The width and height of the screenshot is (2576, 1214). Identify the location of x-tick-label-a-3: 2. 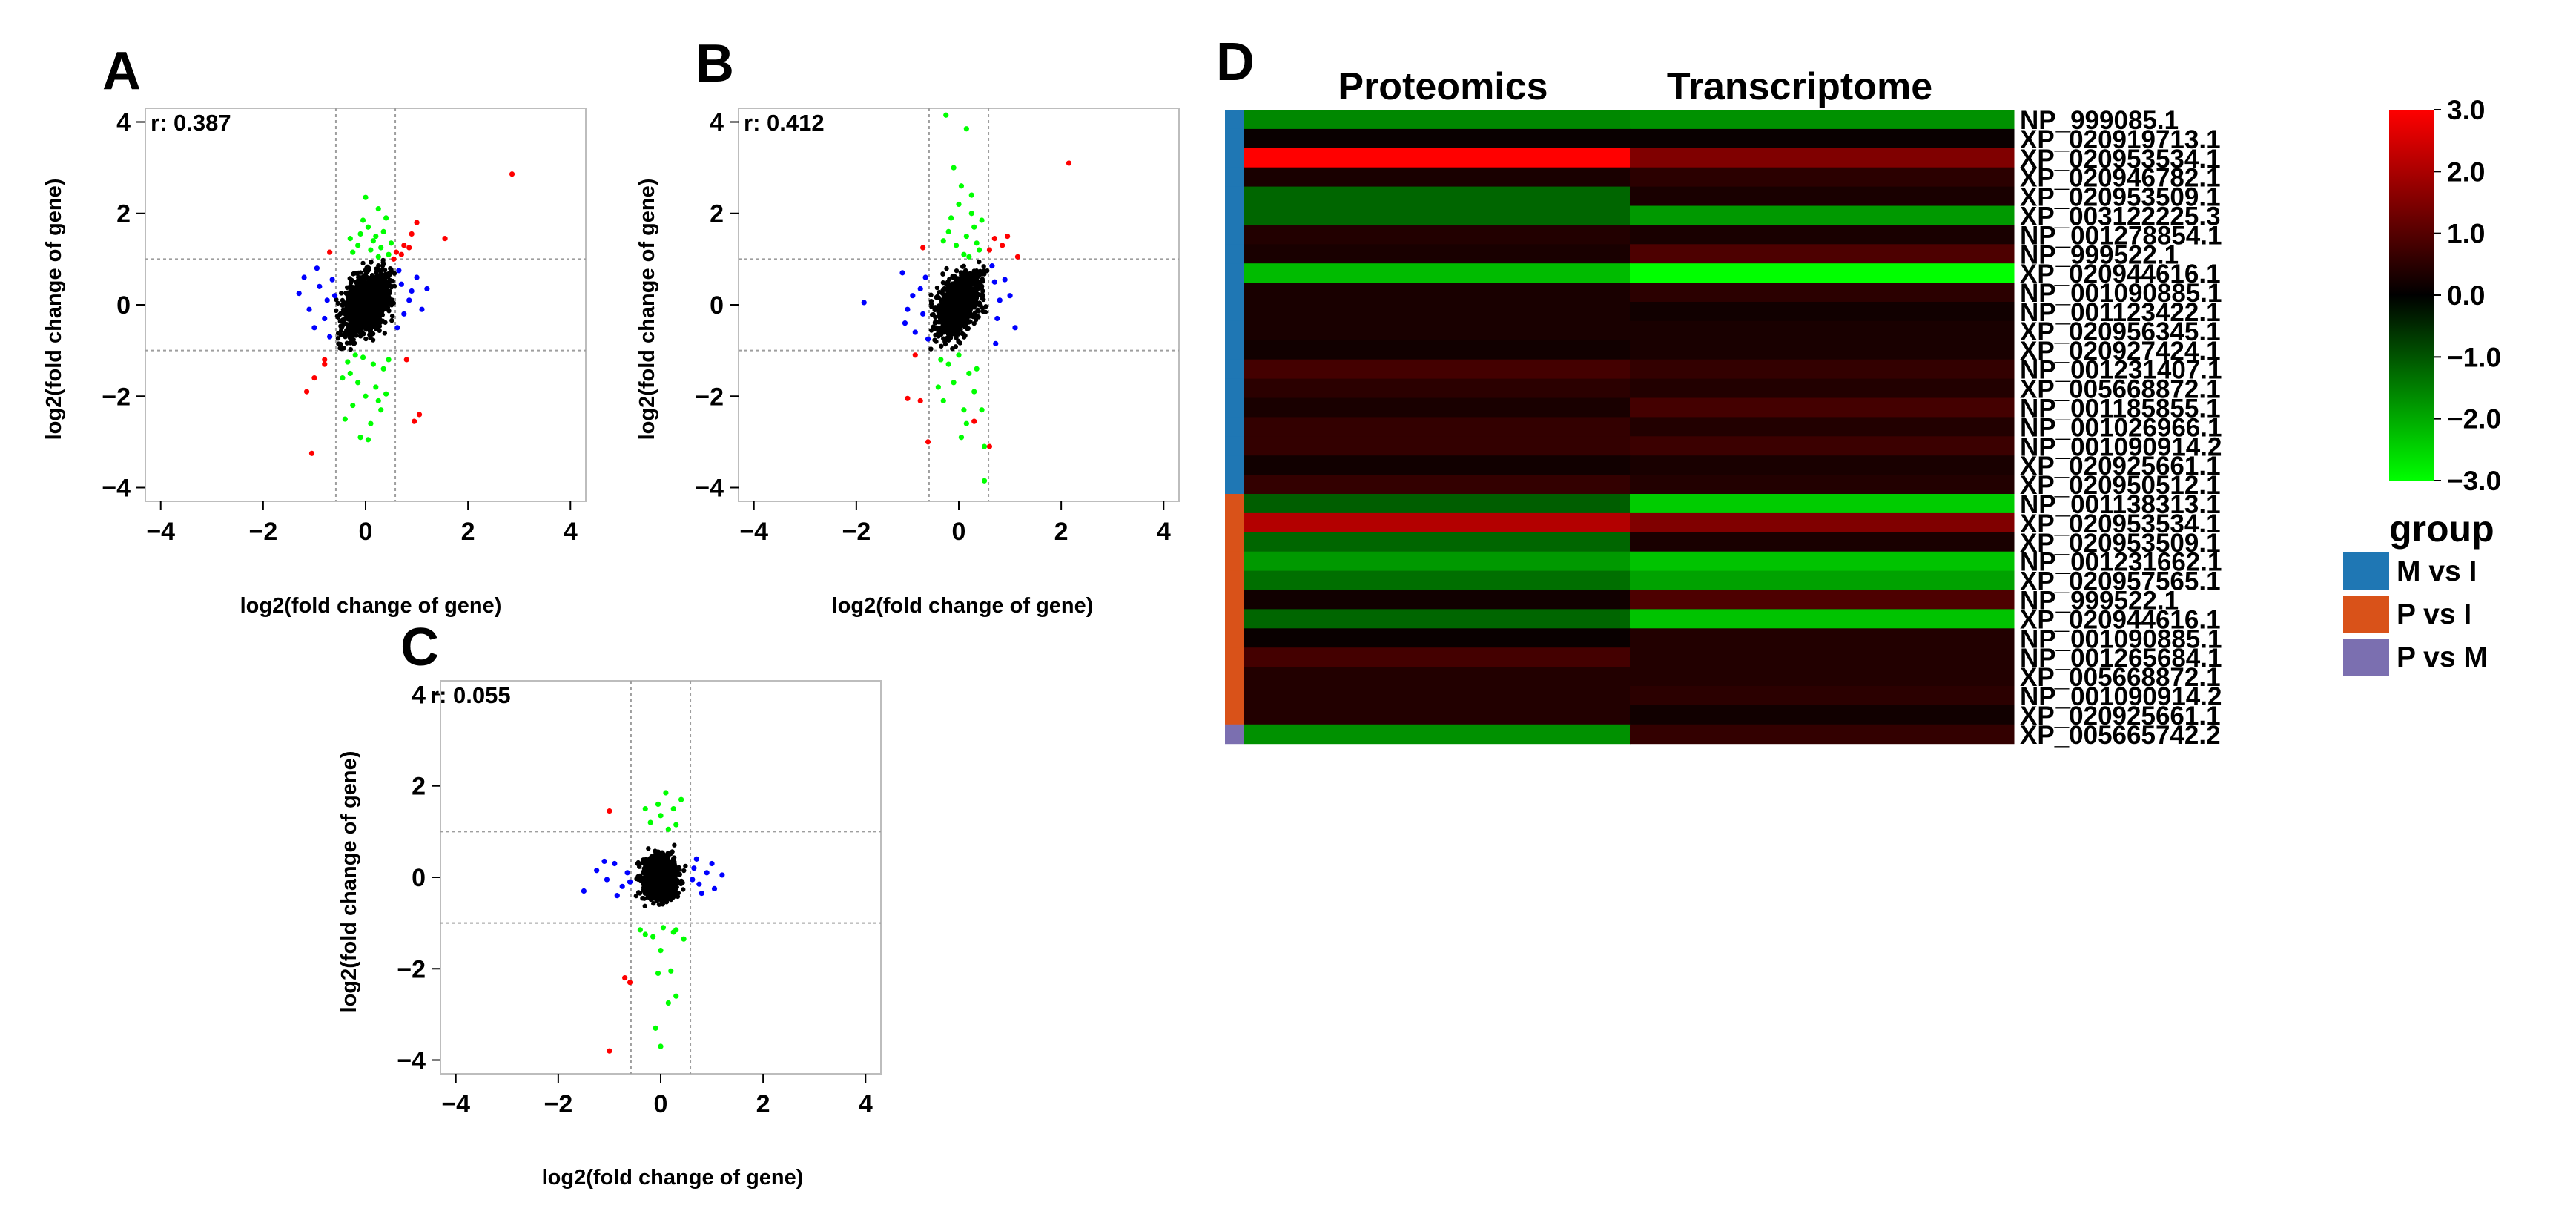
(468, 532).